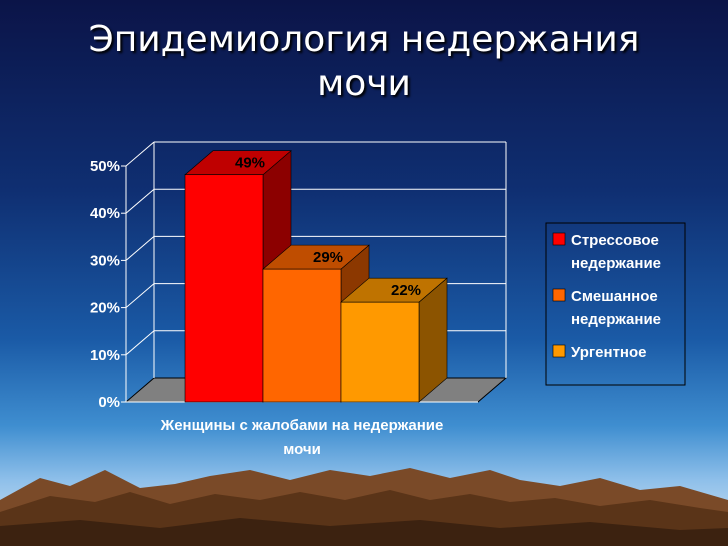 Image resolution: width=728 pixels, height=546 pixels. What do you see at coordinates (606, 308) in the screenshot?
I see `legend-item: Смешанное недержание` at bounding box center [606, 308].